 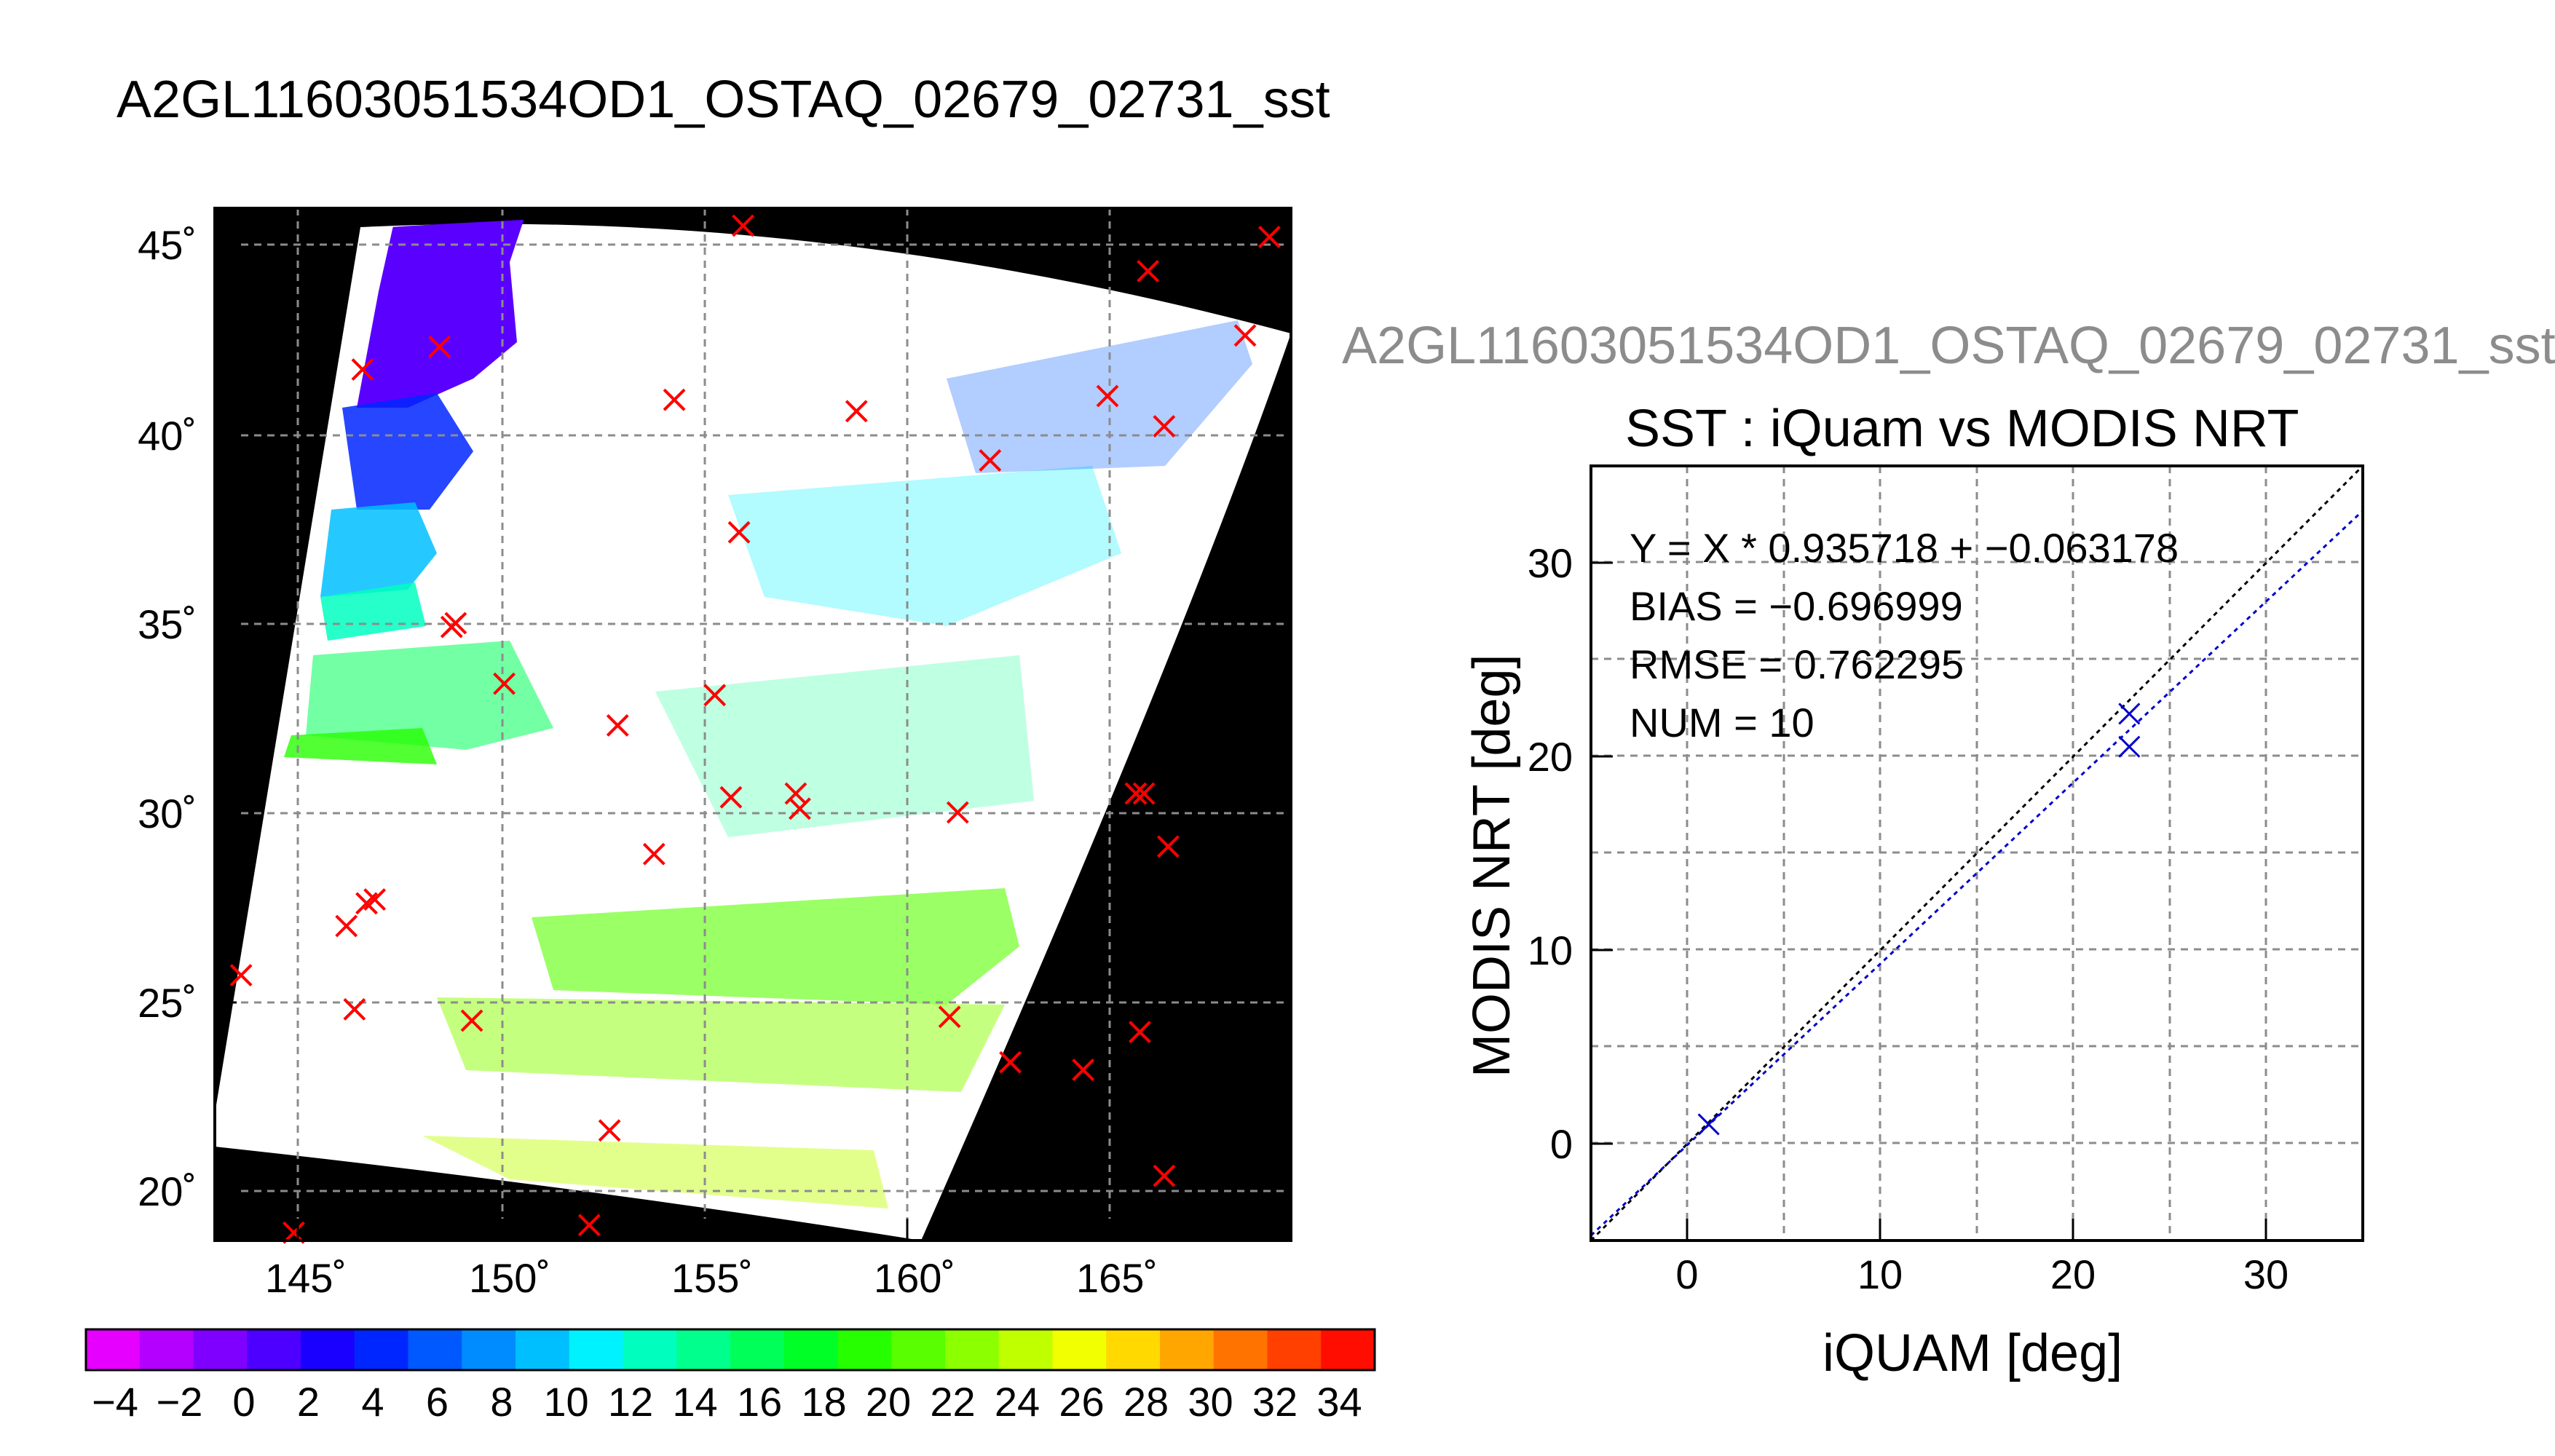 What do you see at coordinates (1017, 1402) in the screenshot?
I see `colorbar-tick-label: 24` at bounding box center [1017, 1402].